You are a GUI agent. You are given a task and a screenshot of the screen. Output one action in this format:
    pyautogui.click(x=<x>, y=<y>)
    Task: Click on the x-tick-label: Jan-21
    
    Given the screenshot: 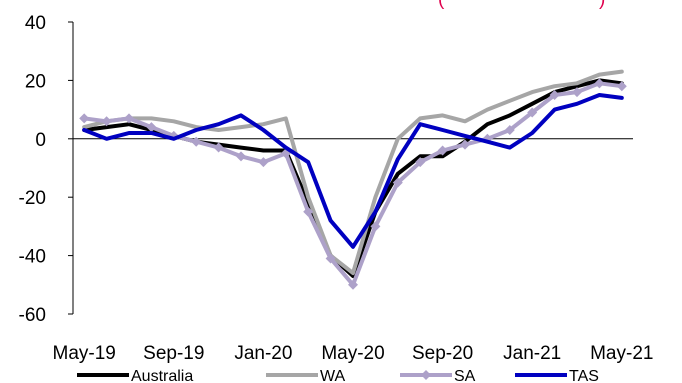 What is the action you would take?
    pyautogui.click(x=532, y=353)
    